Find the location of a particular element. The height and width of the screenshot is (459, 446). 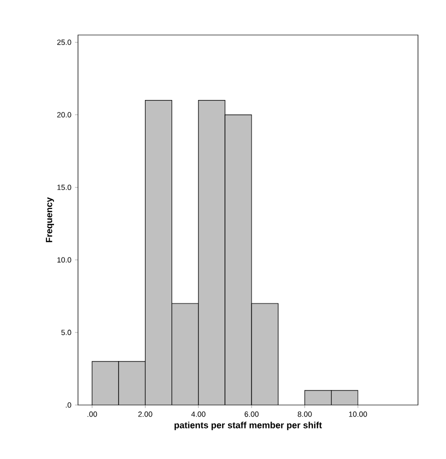

x-axis-title: patients per staff member per shift is located at coordinates (248, 426).